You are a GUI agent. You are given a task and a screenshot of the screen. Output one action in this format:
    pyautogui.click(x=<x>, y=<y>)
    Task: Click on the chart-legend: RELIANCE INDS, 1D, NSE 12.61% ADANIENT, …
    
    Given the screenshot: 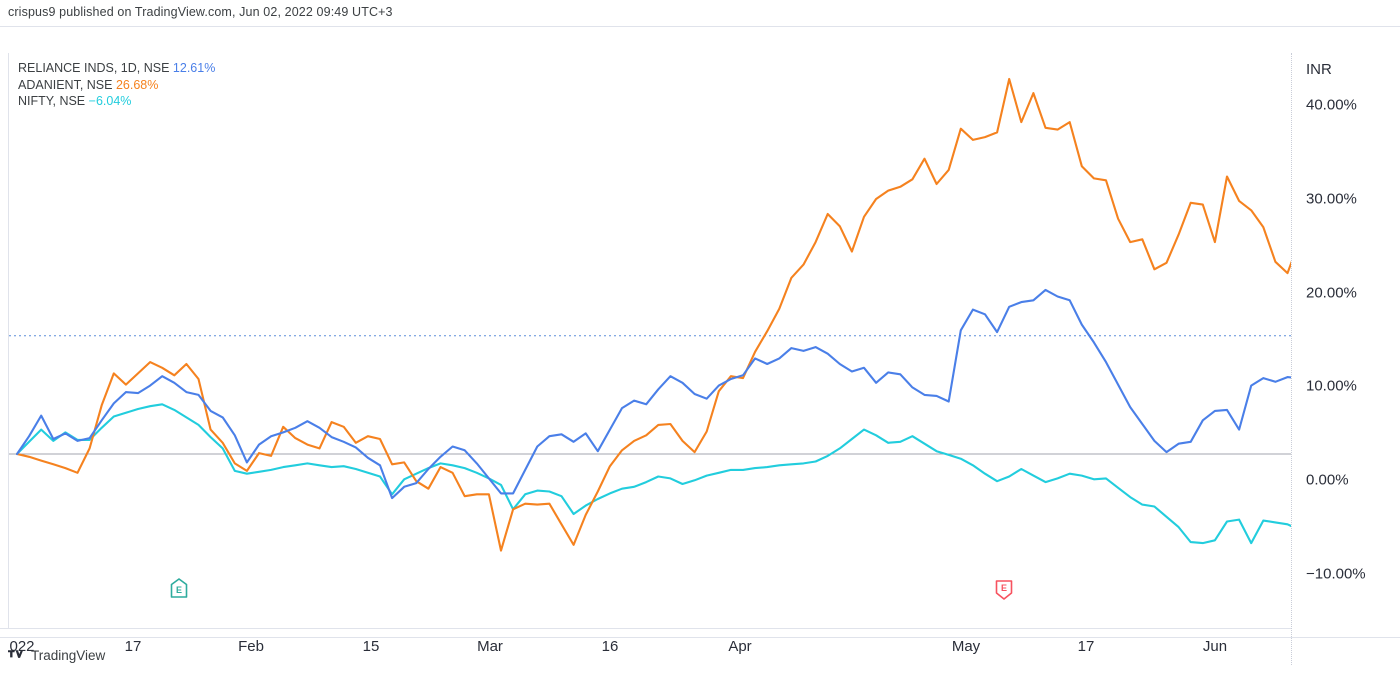 What is the action you would take?
    pyautogui.click(x=116, y=85)
    